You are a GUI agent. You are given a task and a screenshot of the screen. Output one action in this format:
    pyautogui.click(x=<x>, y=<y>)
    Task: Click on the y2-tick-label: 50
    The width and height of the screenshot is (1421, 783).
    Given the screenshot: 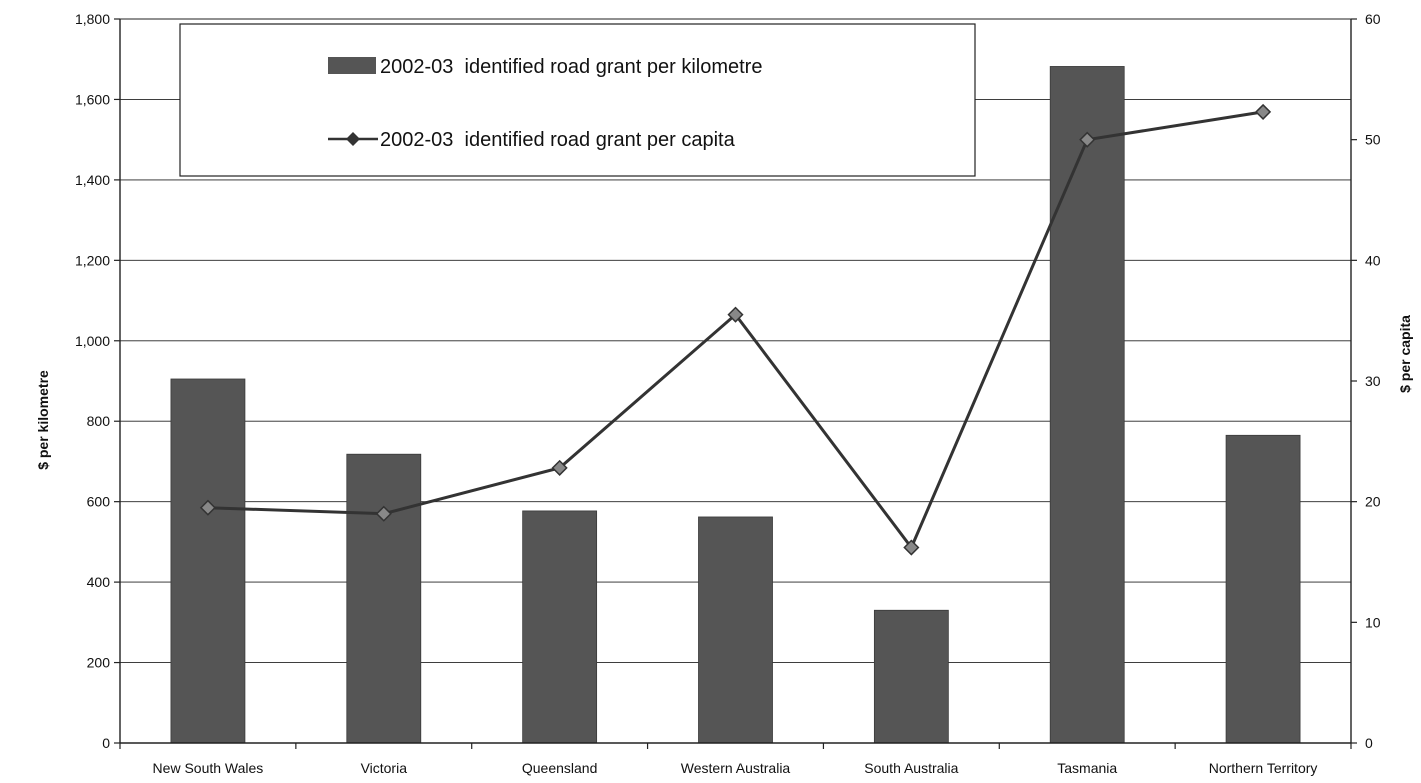 What is the action you would take?
    pyautogui.click(x=1373, y=140)
    